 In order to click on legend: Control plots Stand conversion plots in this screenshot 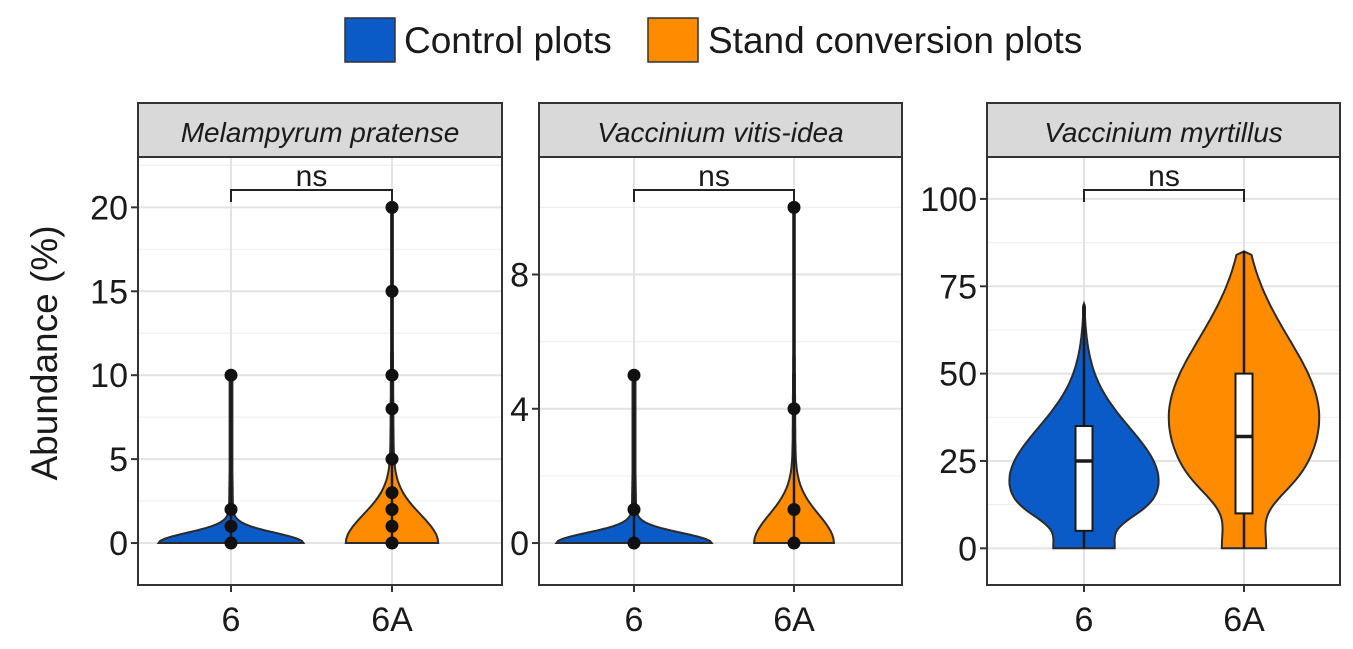, I will do `click(713, 40)`.